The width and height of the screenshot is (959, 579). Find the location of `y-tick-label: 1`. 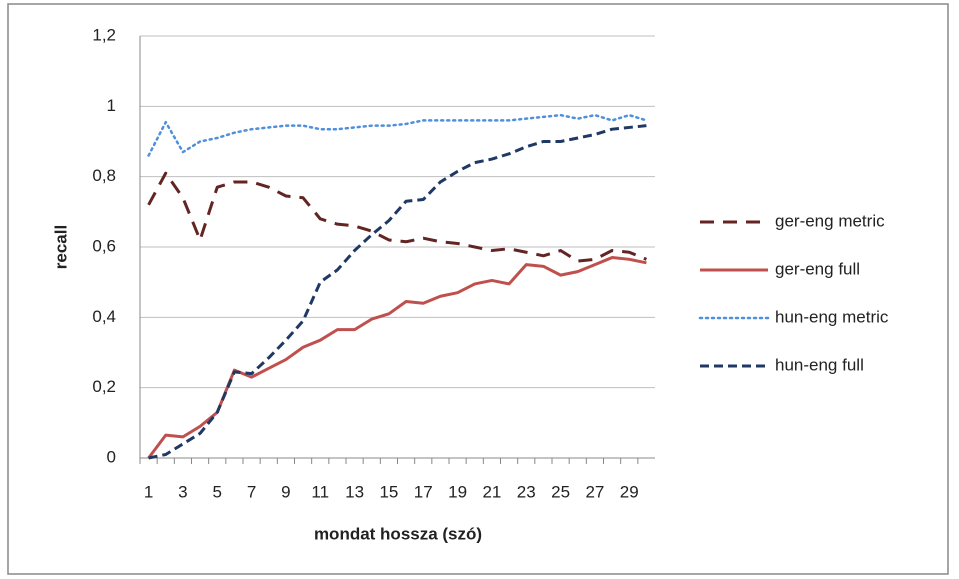

y-tick-label: 1 is located at coordinates (111, 105).